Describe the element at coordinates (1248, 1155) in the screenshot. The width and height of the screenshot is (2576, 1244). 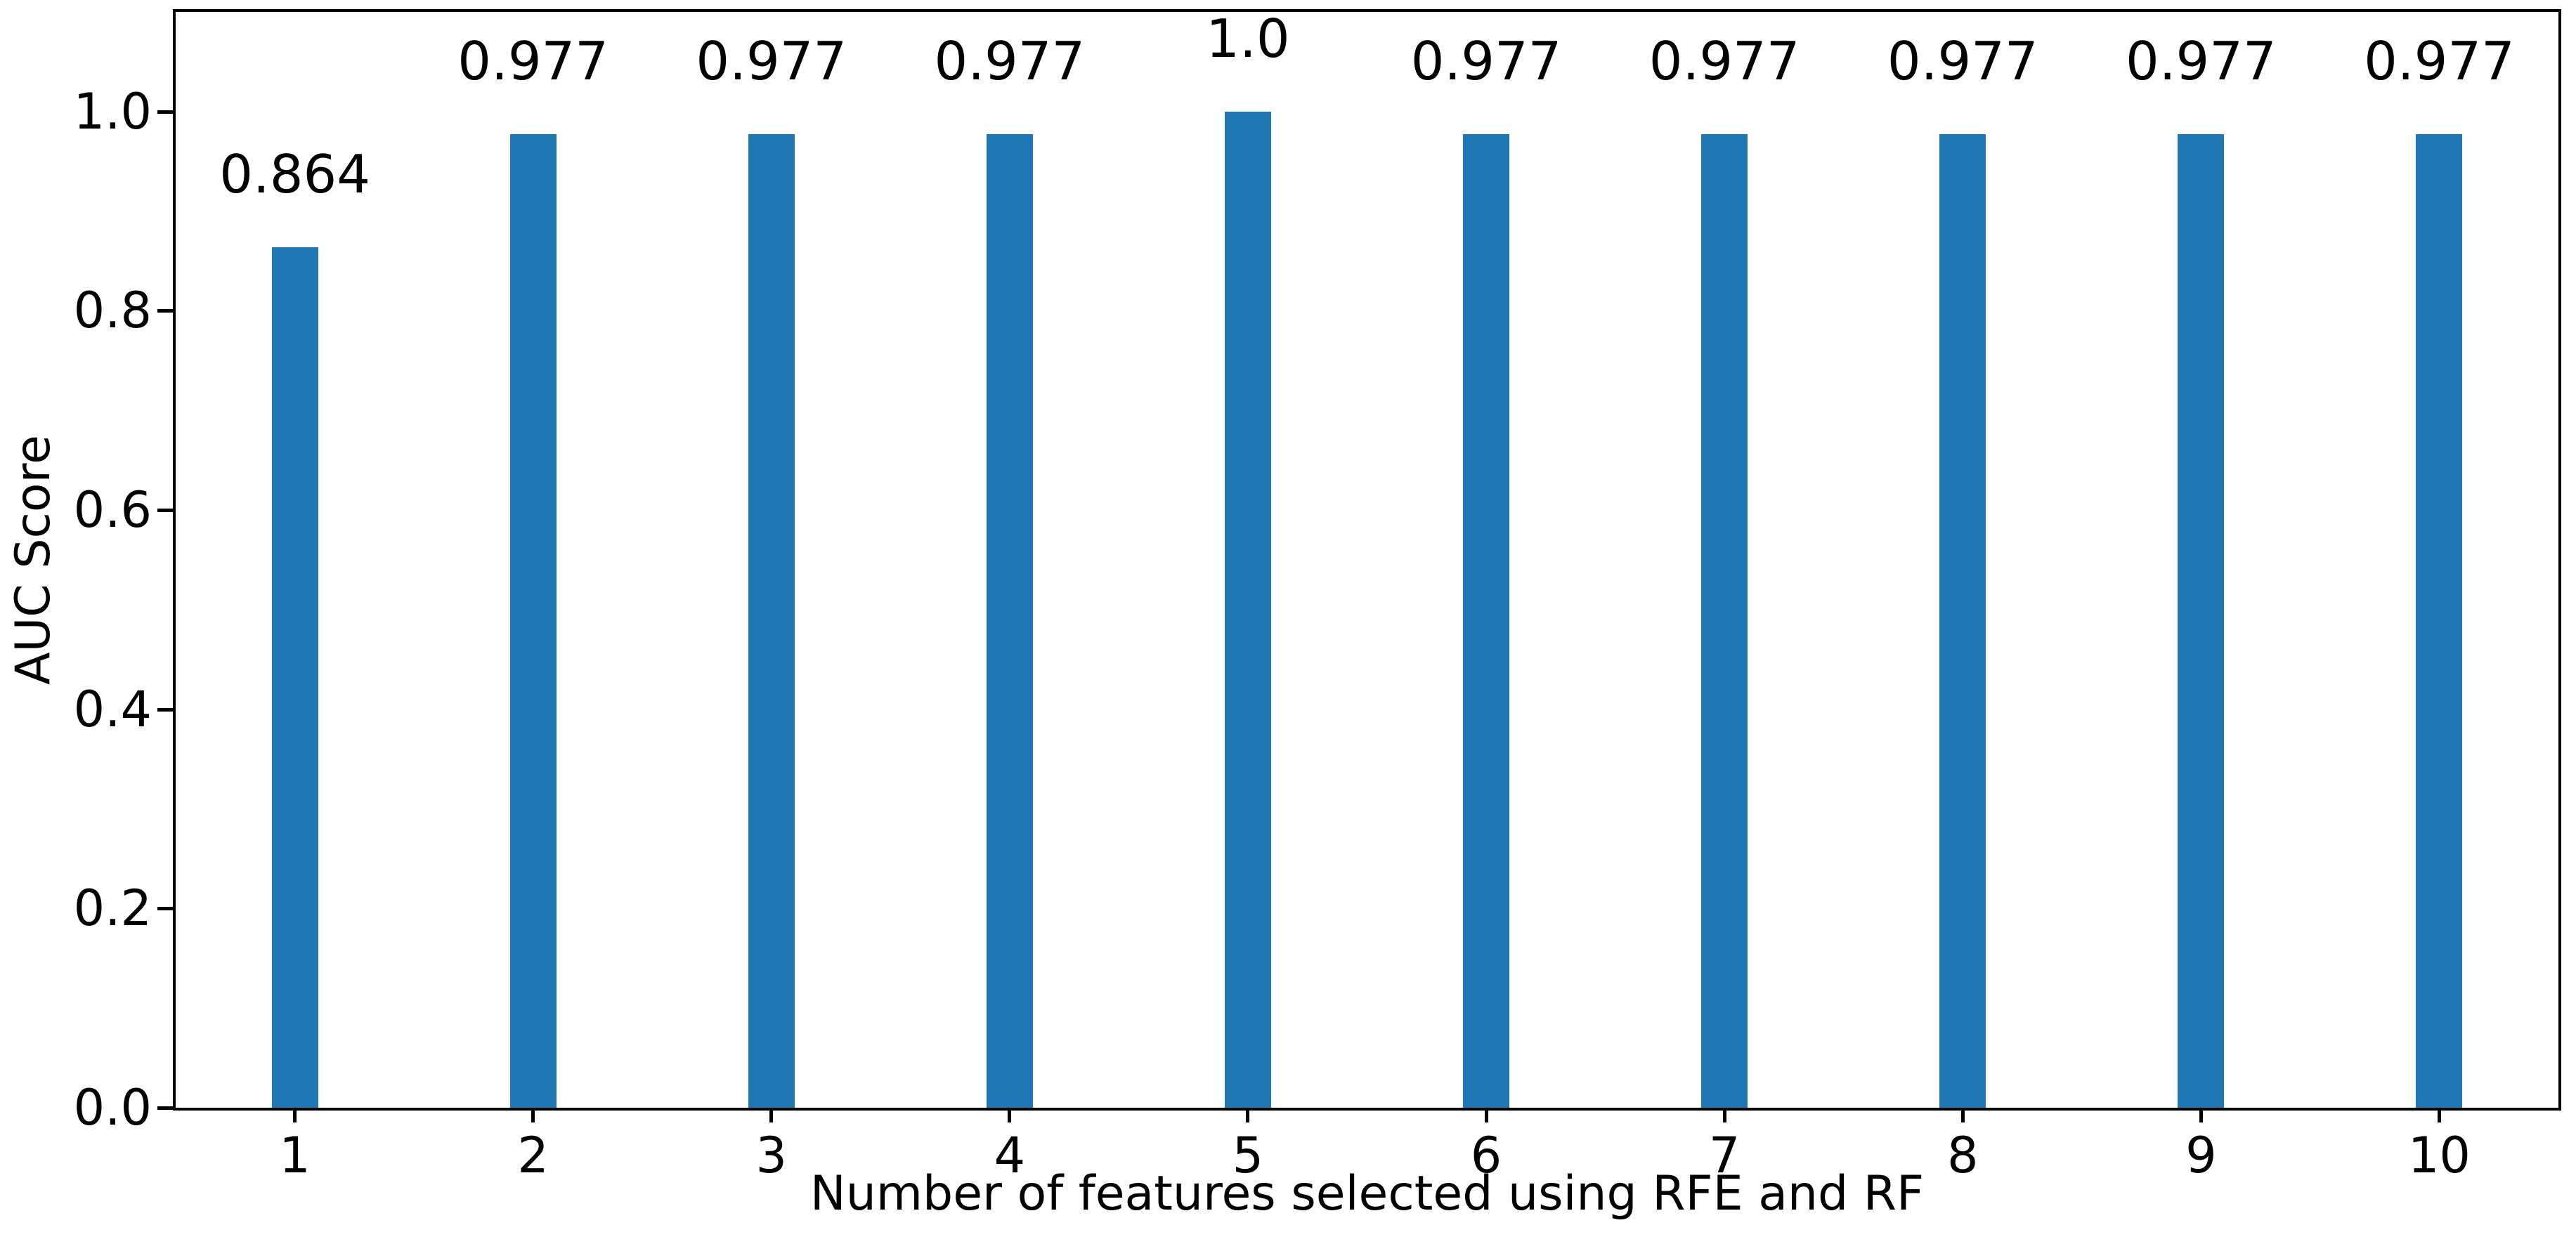
I see `x-tick-label: 5` at that location.